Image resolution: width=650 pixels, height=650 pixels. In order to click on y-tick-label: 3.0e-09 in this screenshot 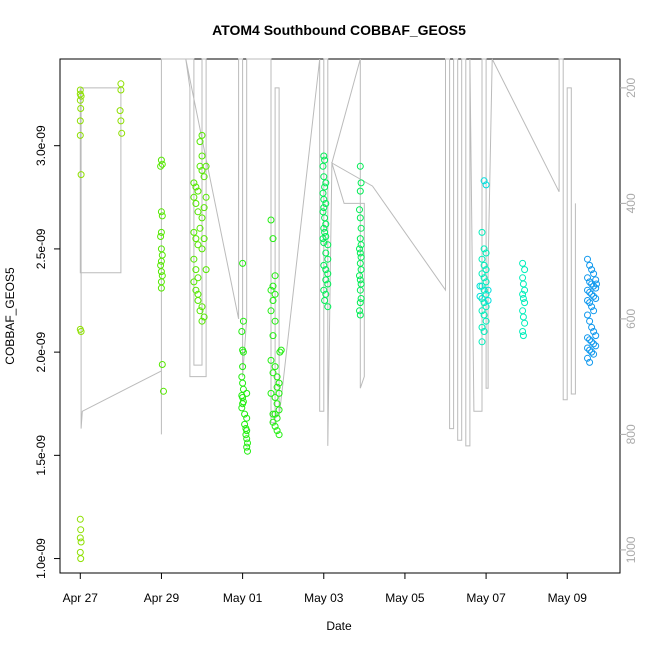, I will do `click(41, 145)`.